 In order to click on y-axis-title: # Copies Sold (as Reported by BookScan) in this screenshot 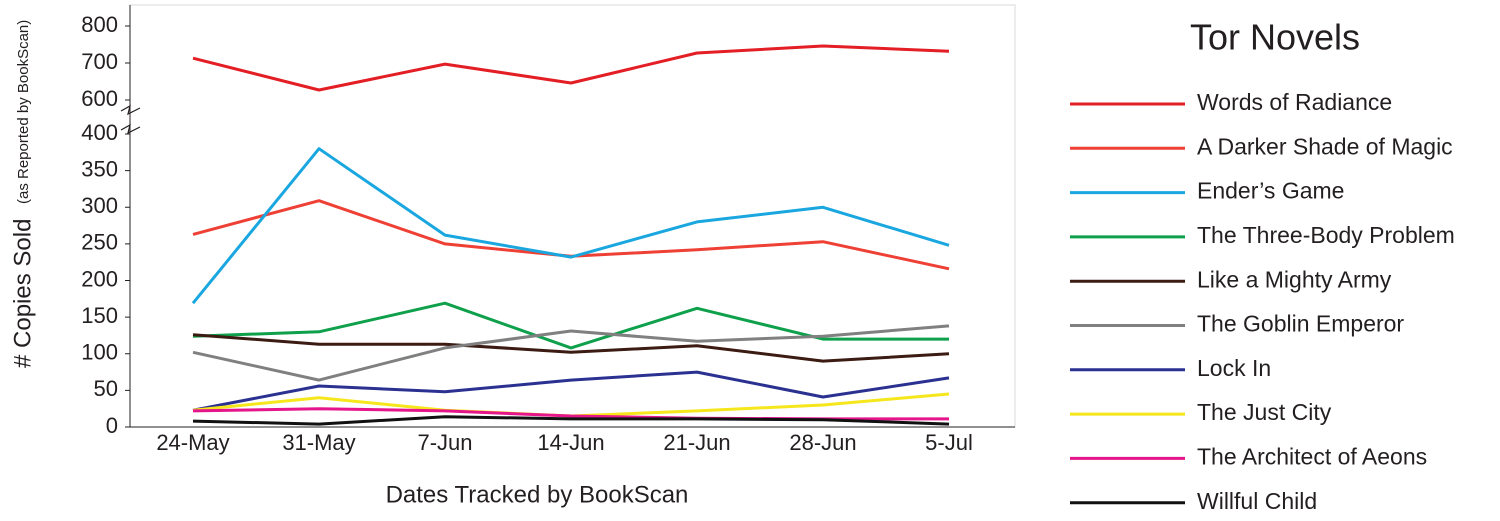, I will do `click(22, 194)`.